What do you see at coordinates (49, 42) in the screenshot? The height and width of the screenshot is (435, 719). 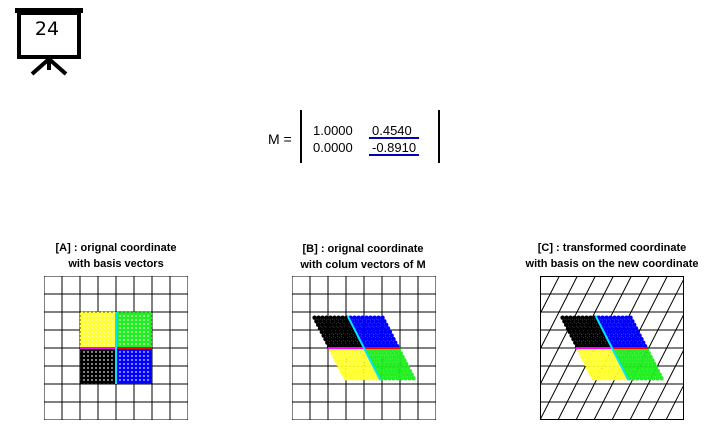 I see `projector-screen-icon` at bounding box center [49, 42].